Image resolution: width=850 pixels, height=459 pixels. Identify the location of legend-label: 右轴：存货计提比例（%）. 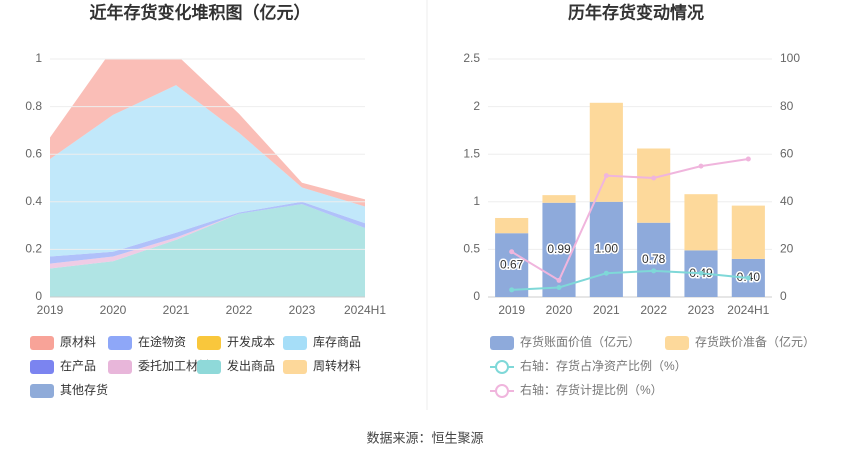
(591, 389).